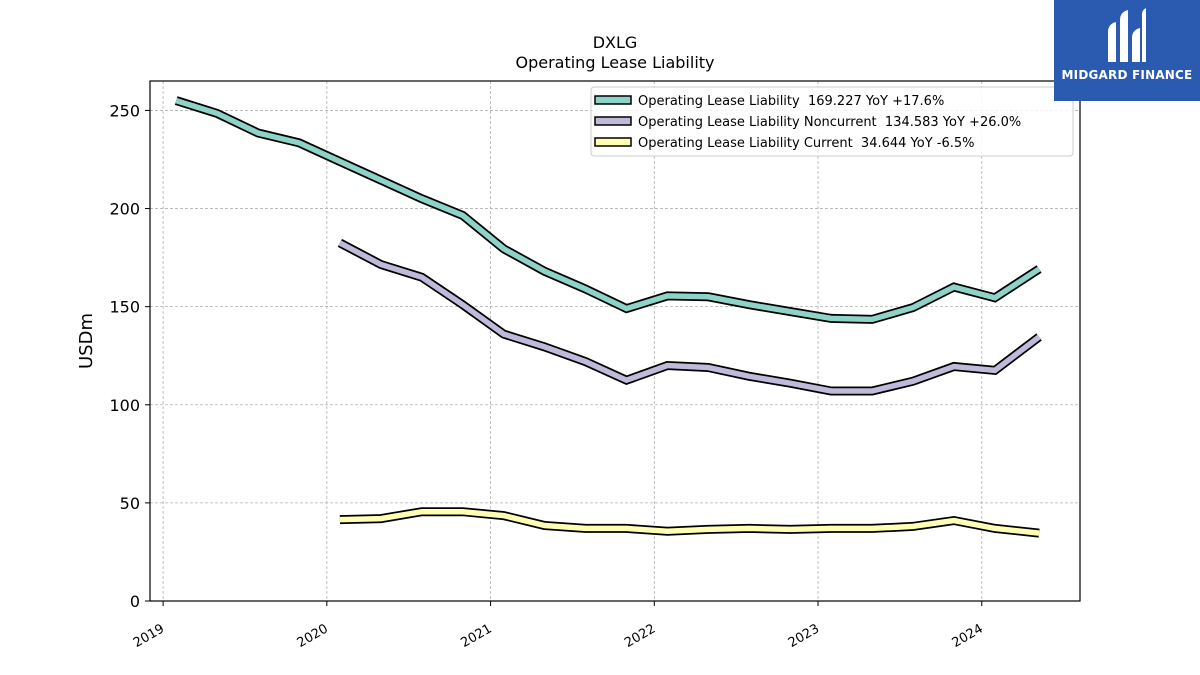  What do you see at coordinates (124, 110) in the screenshot?
I see `y-tick-label: 250` at bounding box center [124, 110].